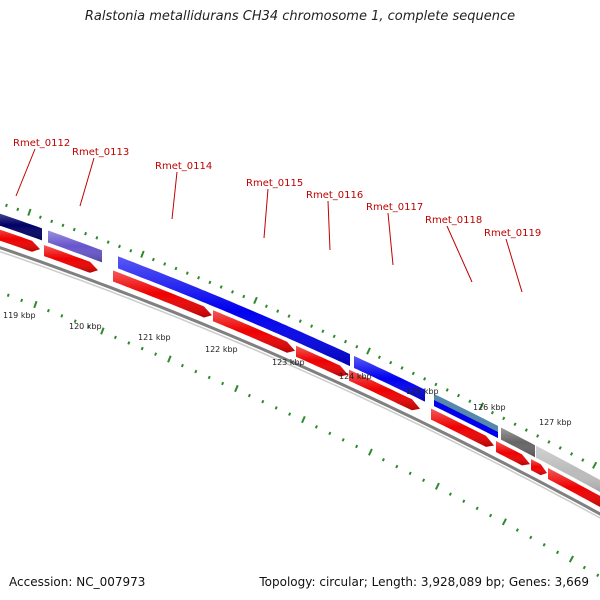 This screenshot has width=600, height=600. I want to click on scale-label: 126 kbp, so click(489, 407).